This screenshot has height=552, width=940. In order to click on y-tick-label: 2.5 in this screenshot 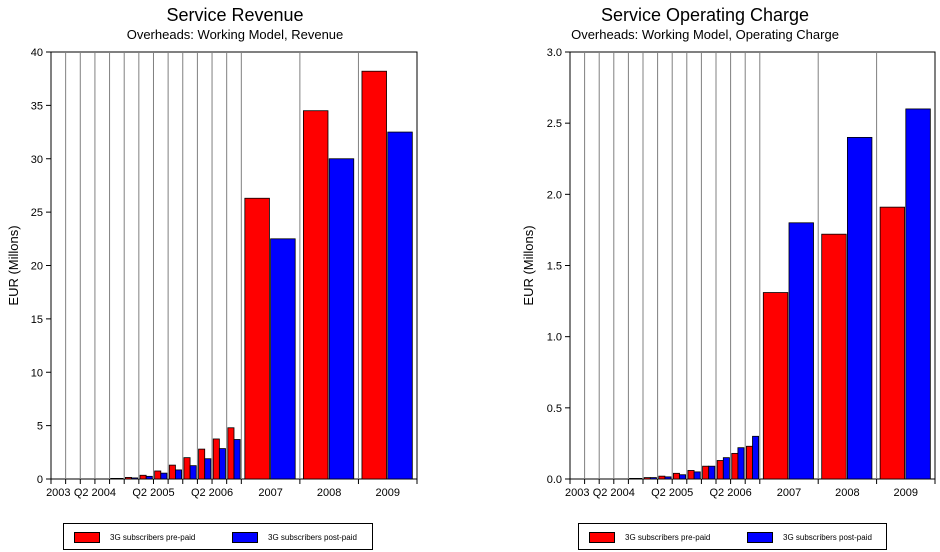, I will do `click(554, 124)`.